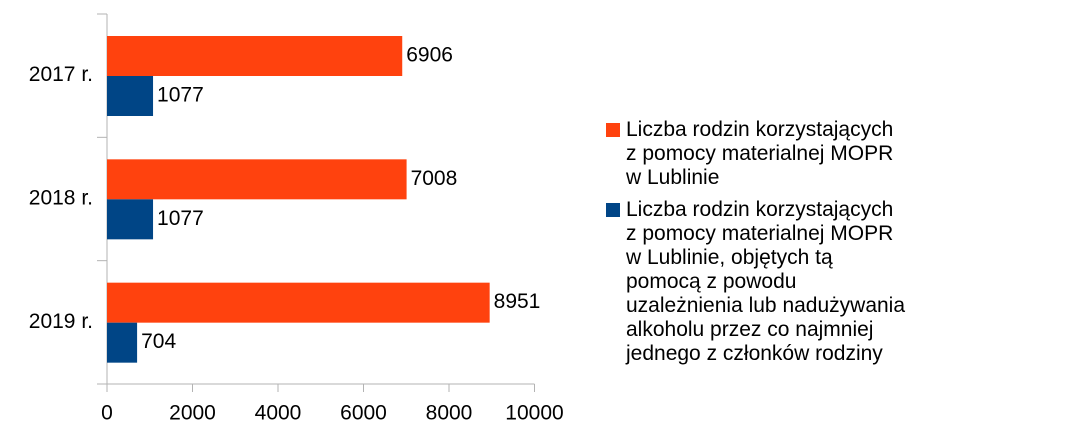  What do you see at coordinates (429, 55) in the screenshot?
I see `value-label: 6906` at bounding box center [429, 55].